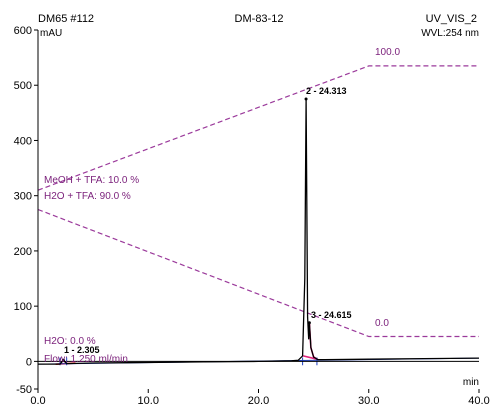  I want to click on y-unit-label: mAU, so click(51, 33).